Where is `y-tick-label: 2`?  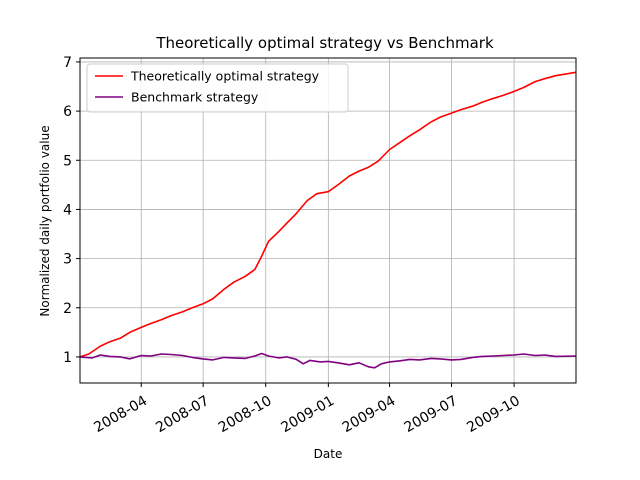 y-tick-label: 2 is located at coordinates (67, 309).